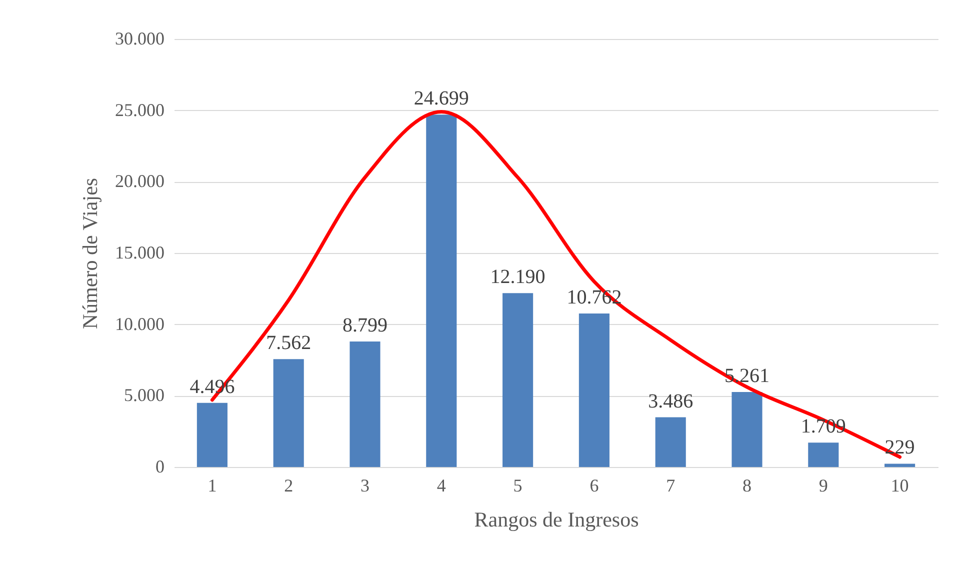 The width and height of the screenshot is (960, 579). Describe the element at coordinates (518, 277) in the screenshot. I see `data-label: 12.190` at that location.